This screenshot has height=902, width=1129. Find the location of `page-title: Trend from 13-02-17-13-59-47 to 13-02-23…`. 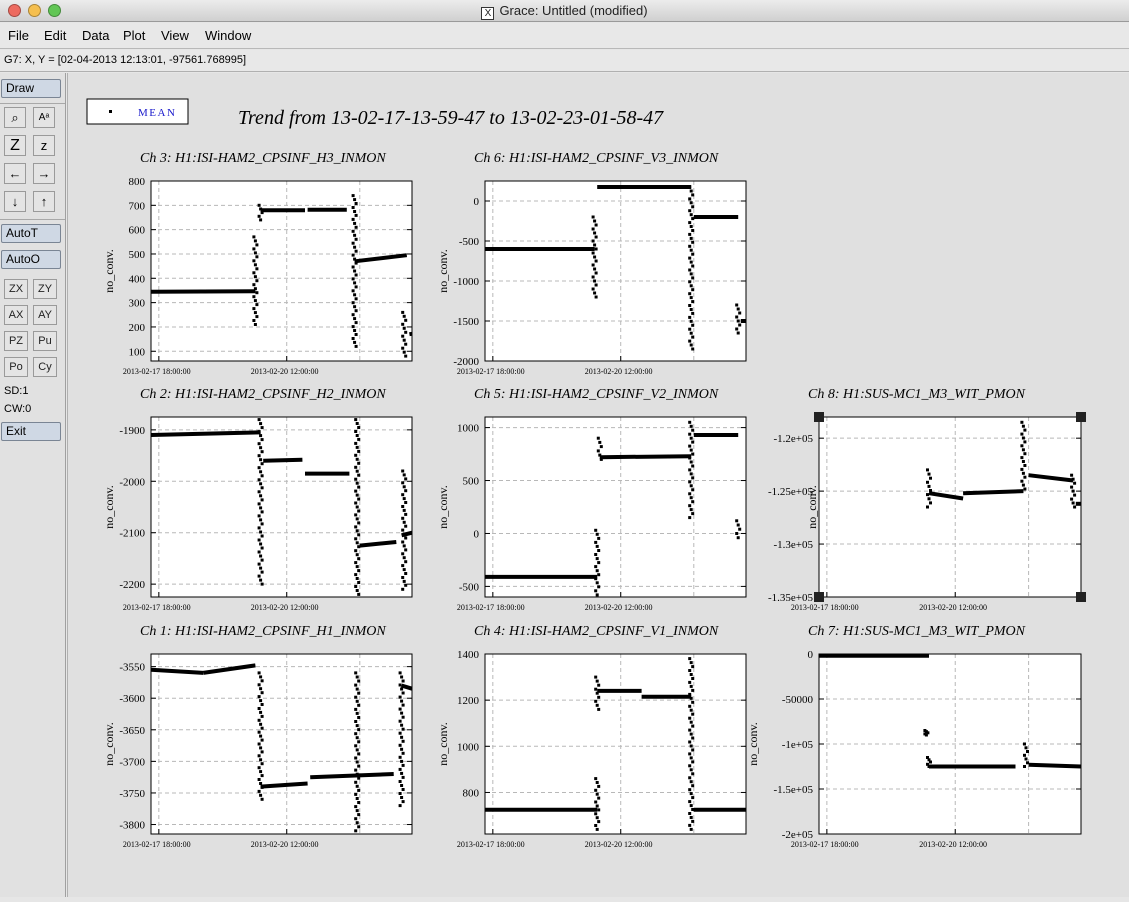

page-title: Trend from 13-02-17-13-59-47 to 13-02-23… is located at coordinates (451, 118).